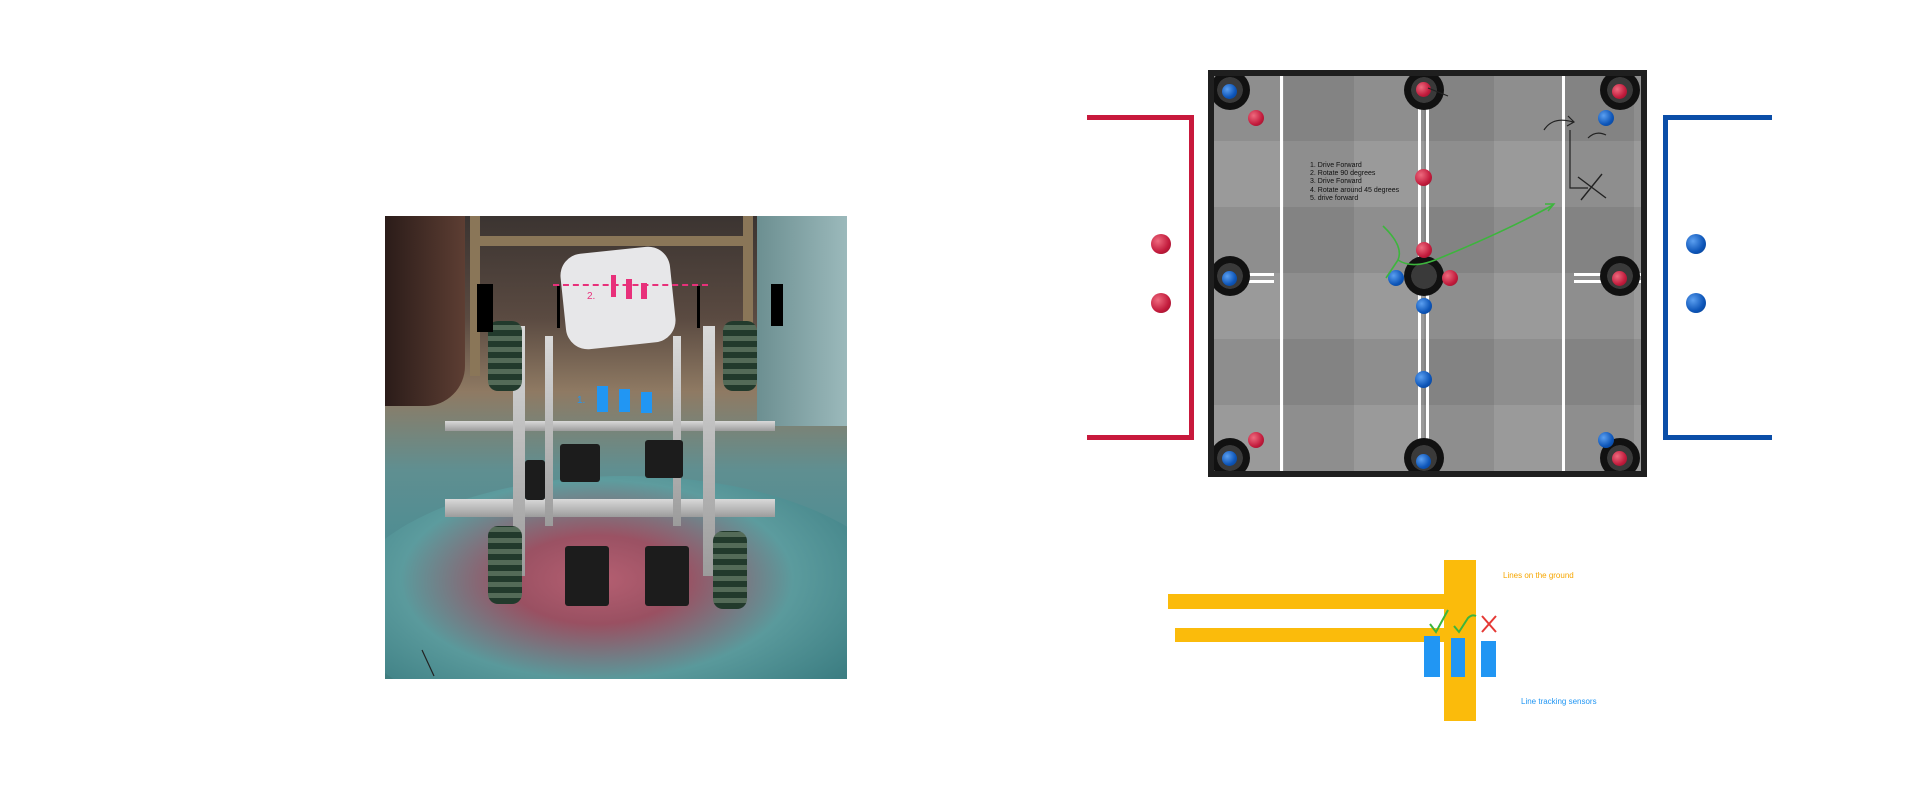 The image size is (1919, 787). I want to click on robot-frame-lower, so click(610, 508).